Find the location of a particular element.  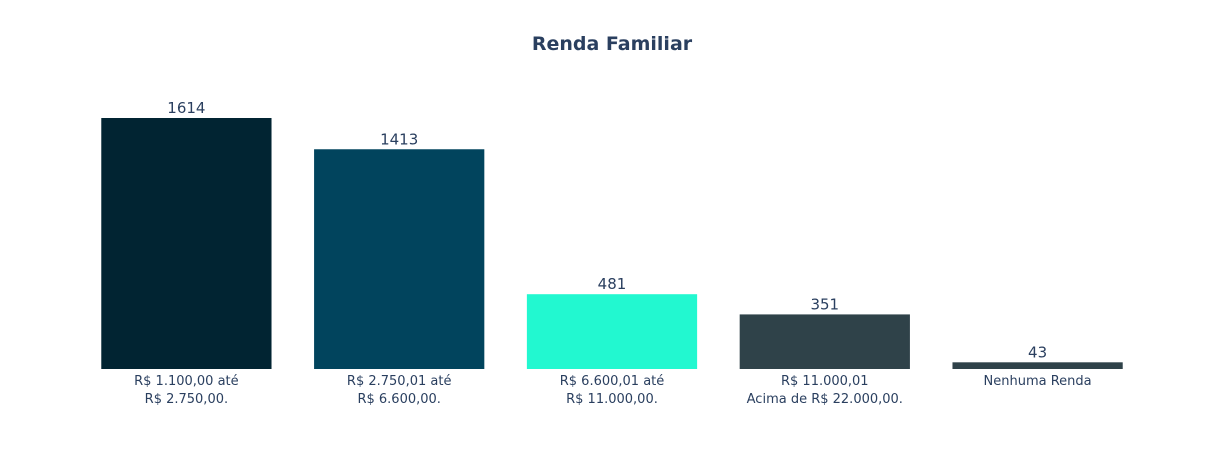

chart-title: Renda Familiar is located at coordinates (612, 44).